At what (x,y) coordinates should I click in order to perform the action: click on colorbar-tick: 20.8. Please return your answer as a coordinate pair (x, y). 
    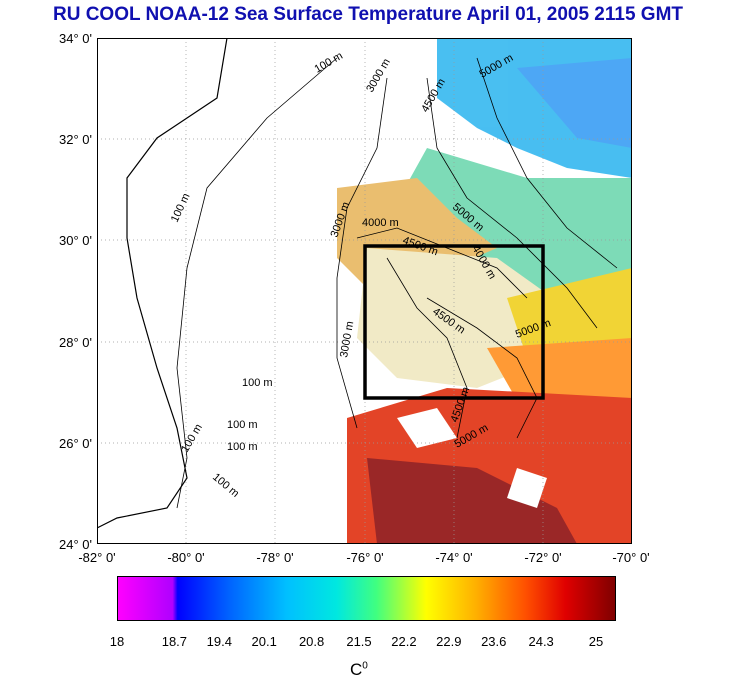
    Looking at the image, I should click on (311, 641).